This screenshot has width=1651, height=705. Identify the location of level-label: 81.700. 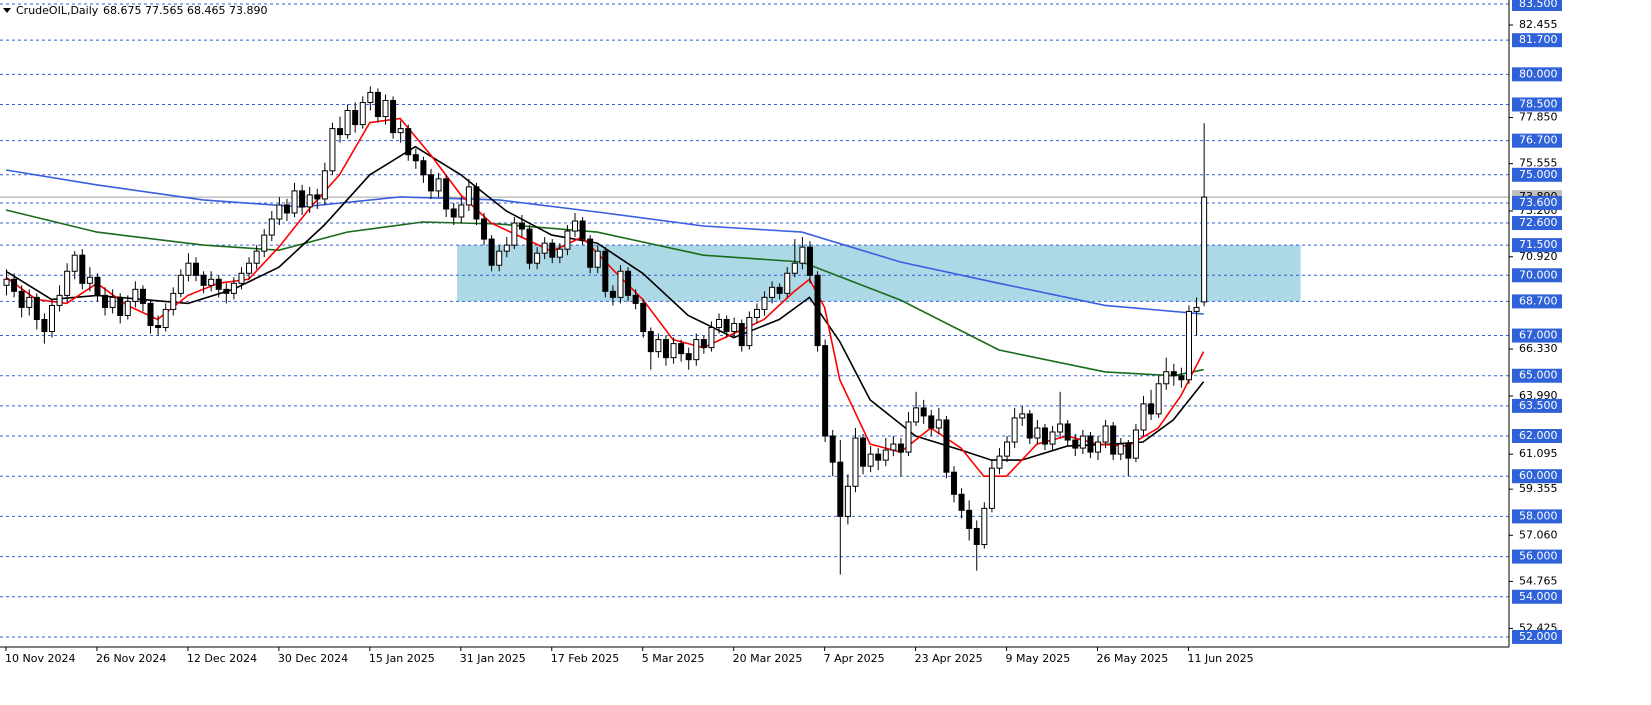
(1538, 39).